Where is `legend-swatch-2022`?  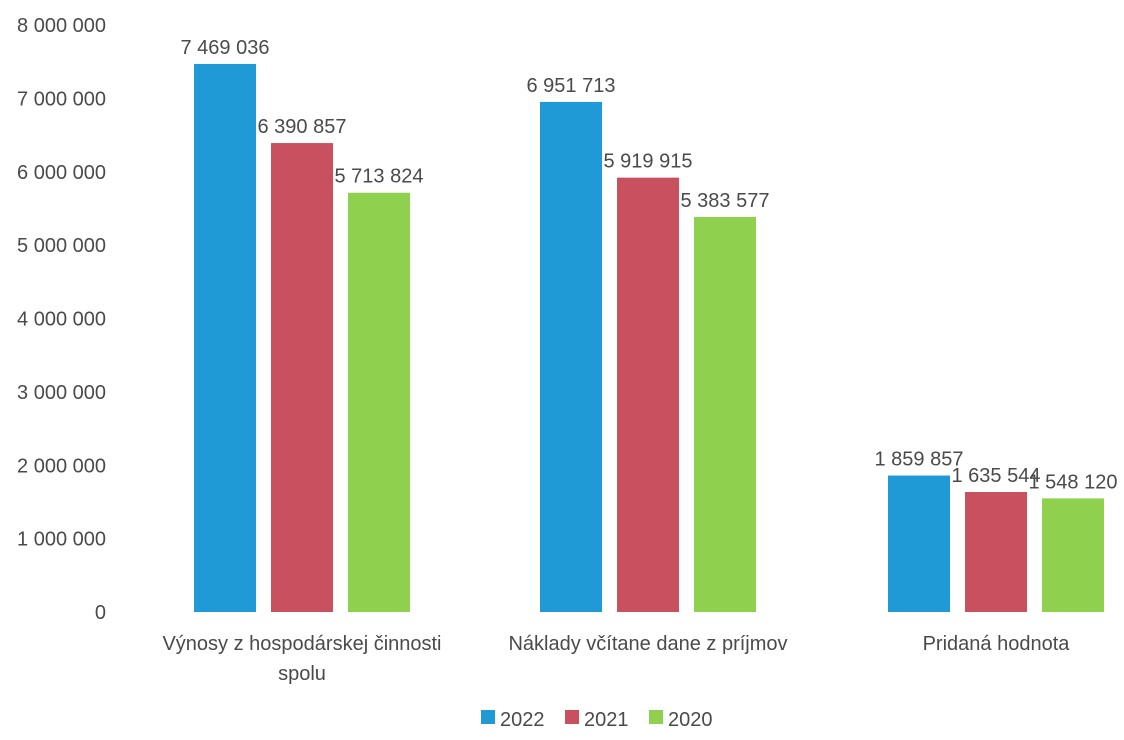
legend-swatch-2022 is located at coordinates (488, 717).